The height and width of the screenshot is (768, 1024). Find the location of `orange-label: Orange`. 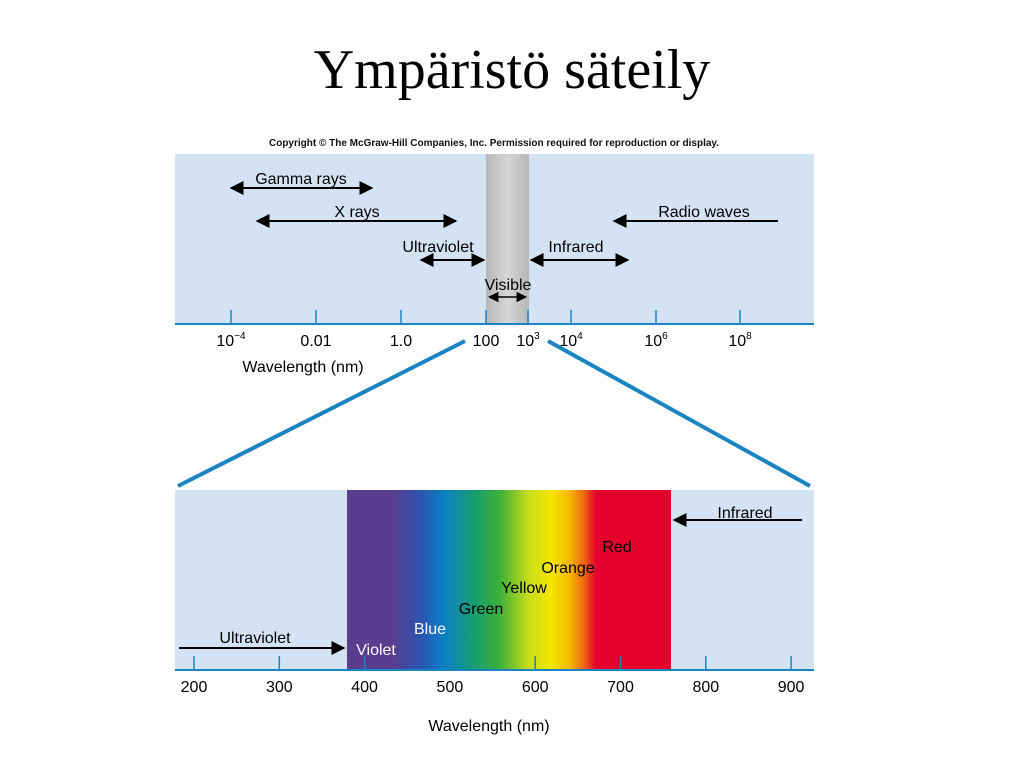

orange-label: Orange is located at coordinates (567, 568).